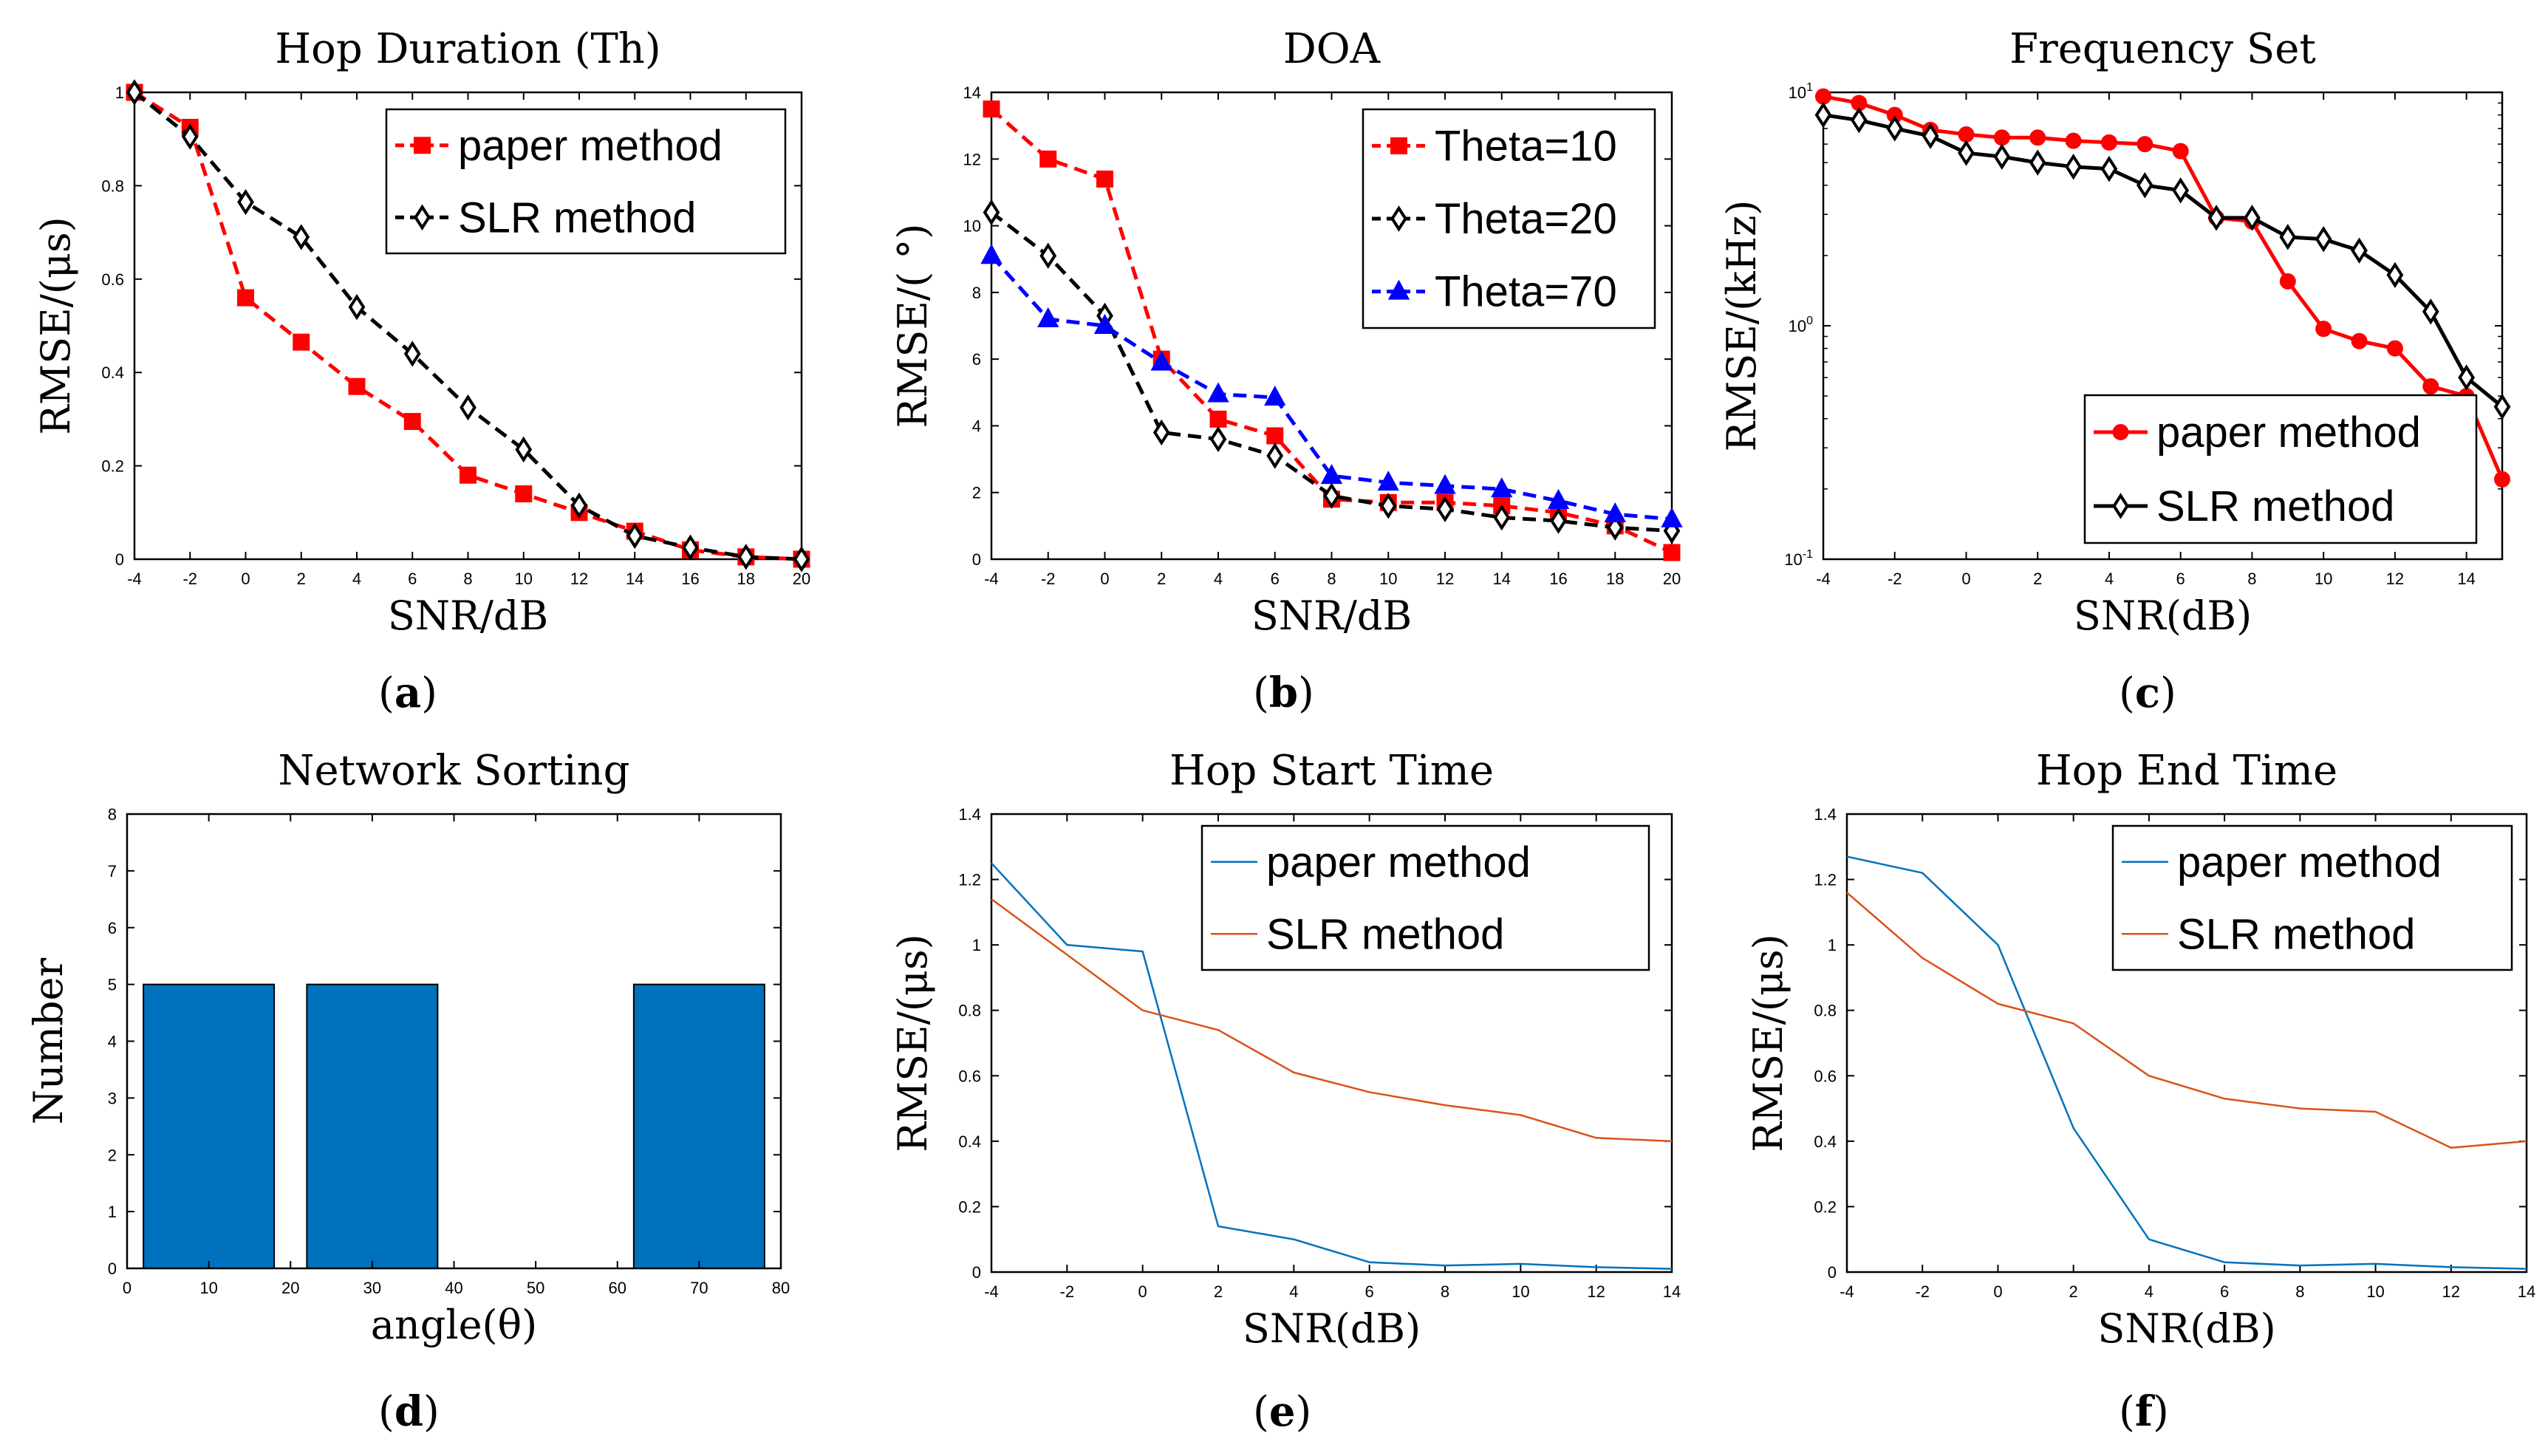  I want to click on y-tick-label: 0.8, so click(1825, 1011).